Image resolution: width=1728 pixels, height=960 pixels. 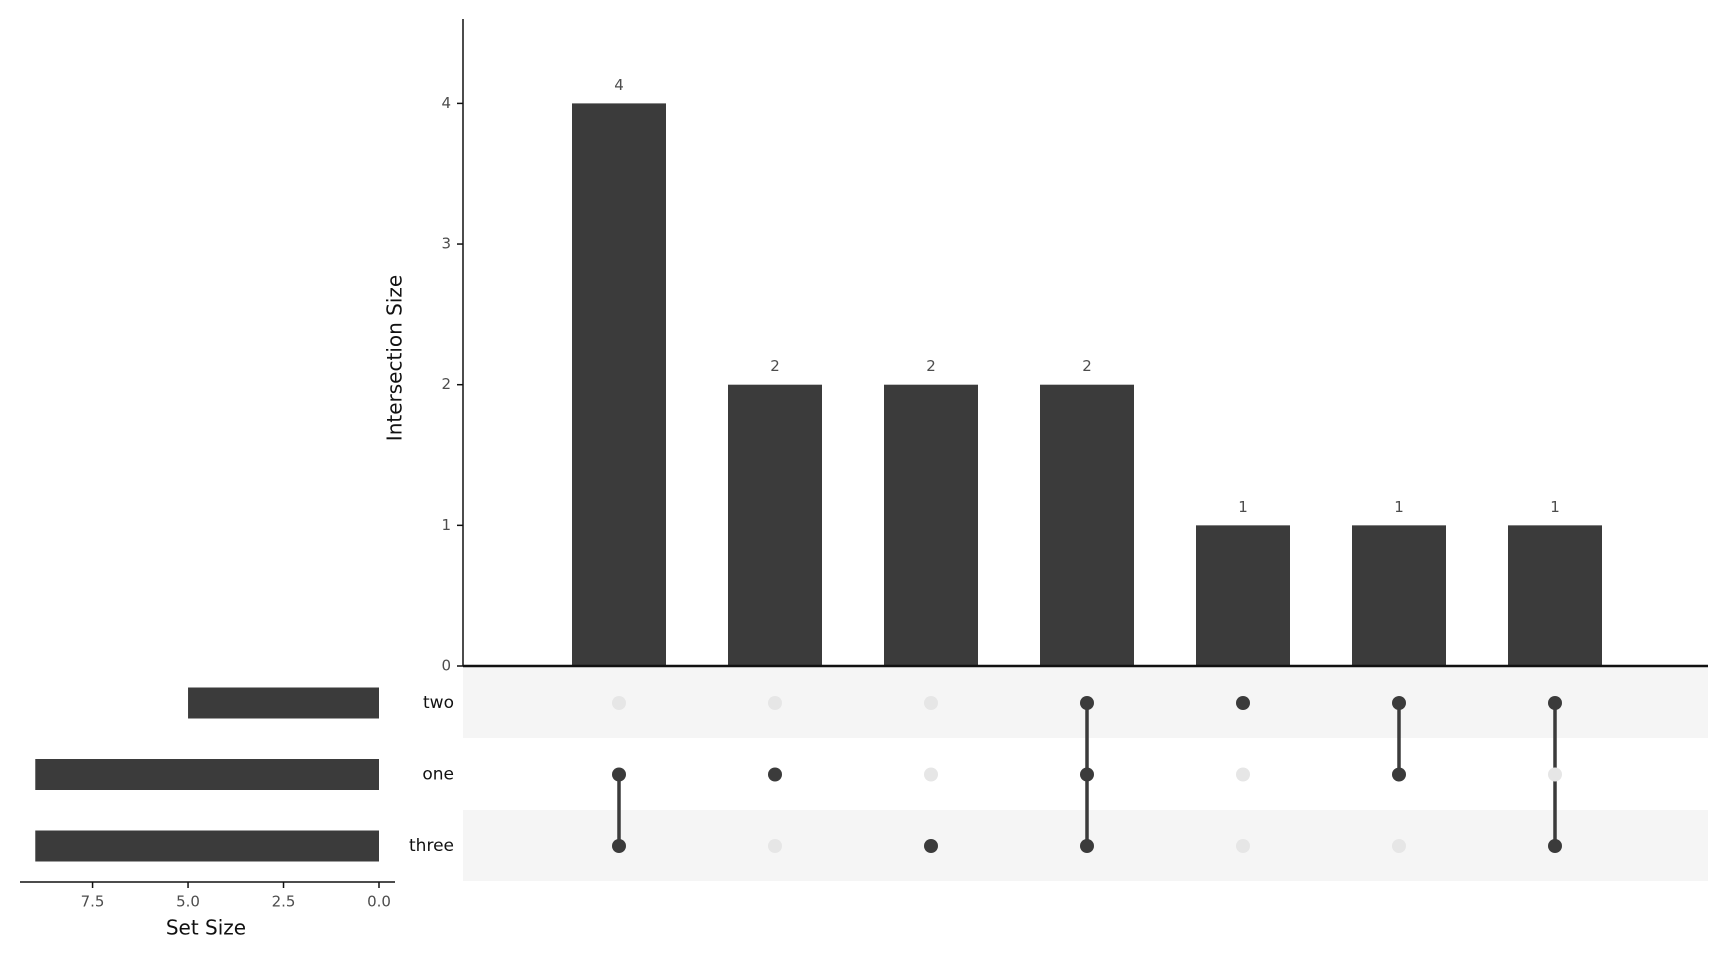 I want to click on x-tick-label: 5.0, so click(x=188, y=902).